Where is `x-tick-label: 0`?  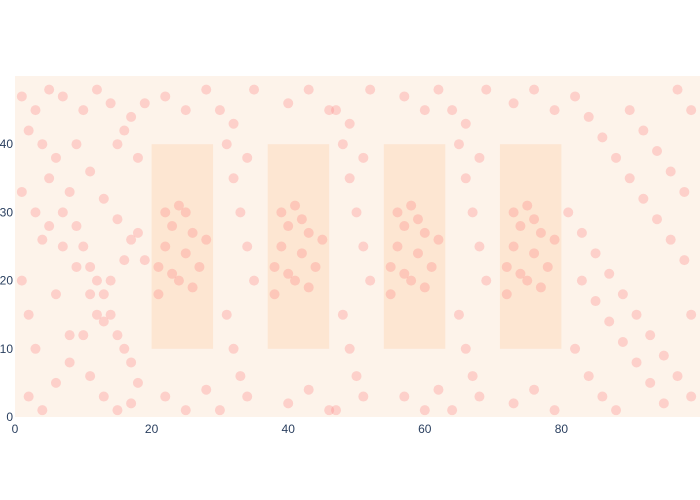
x-tick-label: 0 is located at coordinates (15, 429).